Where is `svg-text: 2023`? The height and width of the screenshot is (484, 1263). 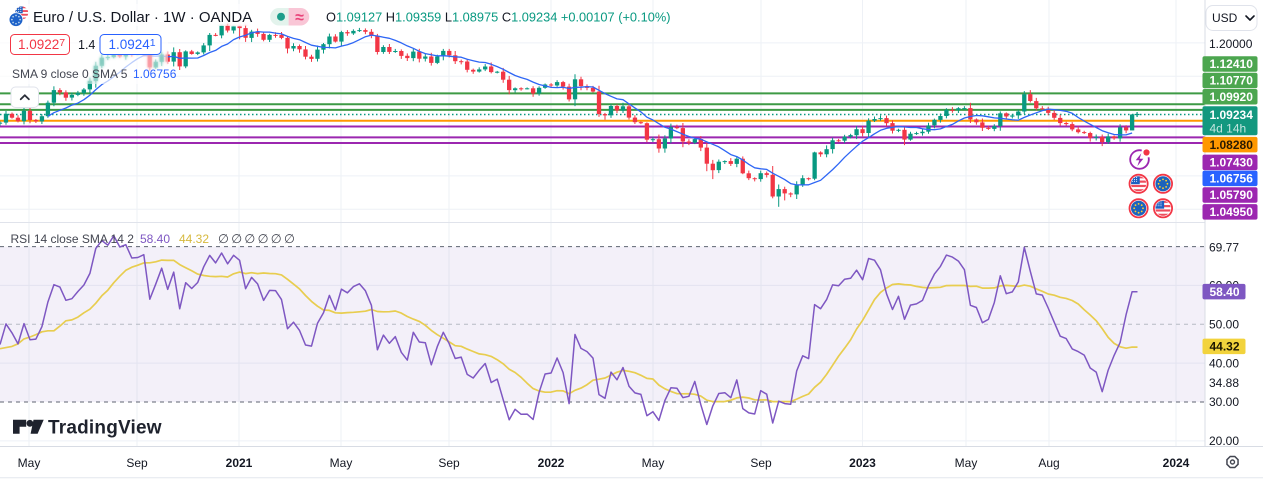
svg-text: 2023 is located at coordinates (862, 463).